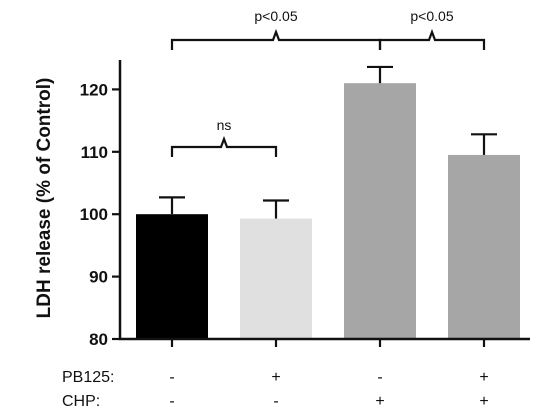 Image resolution: width=550 pixels, height=415 pixels. I want to click on significance-label-2: p<0.05, so click(275, 16).